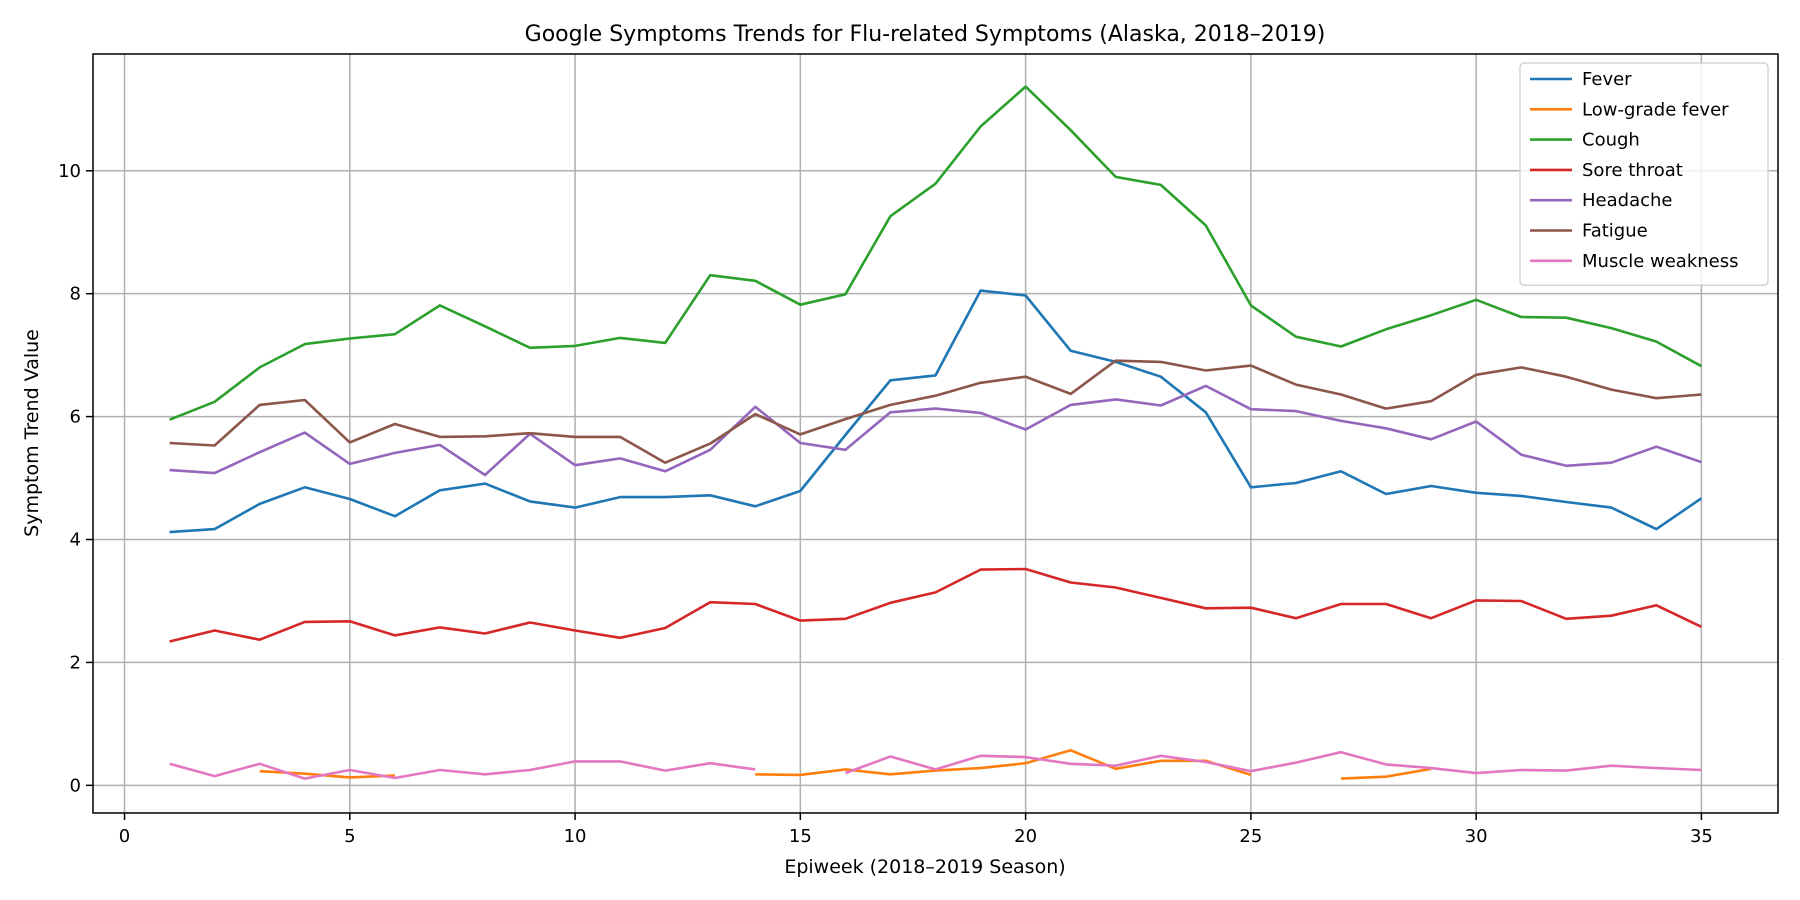 This screenshot has width=1800, height=900. What do you see at coordinates (75, 540) in the screenshot?
I see `y-tick-label: 4` at bounding box center [75, 540].